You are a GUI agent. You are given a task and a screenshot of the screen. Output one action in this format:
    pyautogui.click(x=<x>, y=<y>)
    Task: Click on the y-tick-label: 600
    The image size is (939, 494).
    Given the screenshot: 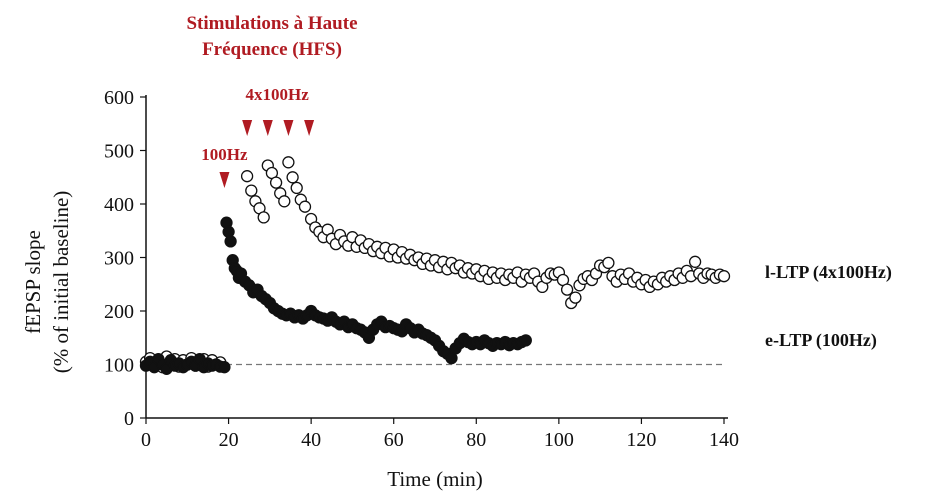 What is the action you would take?
    pyautogui.click(x=119, y=98)
    